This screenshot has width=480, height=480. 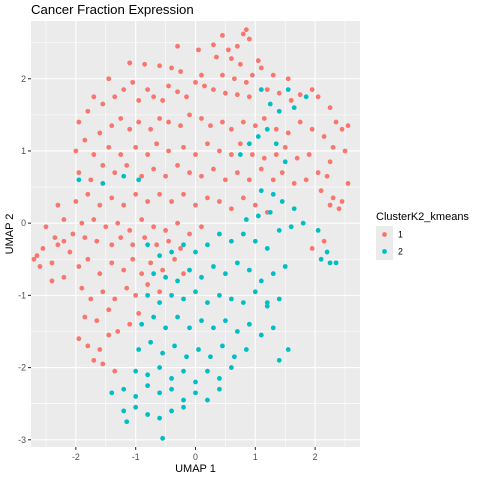 What do you see at coordinates (136, 457) in the screenshot?
I see `x-tick-label: -1` at bounding box center [136, 457].